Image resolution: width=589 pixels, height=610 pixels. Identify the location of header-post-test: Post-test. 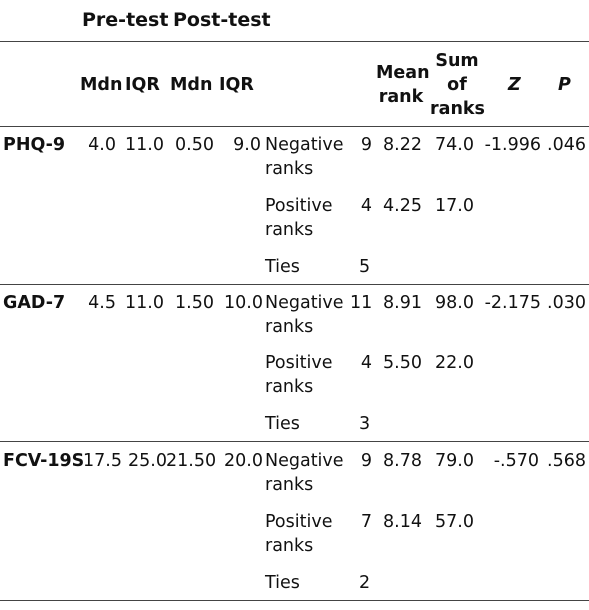
(222, 20).